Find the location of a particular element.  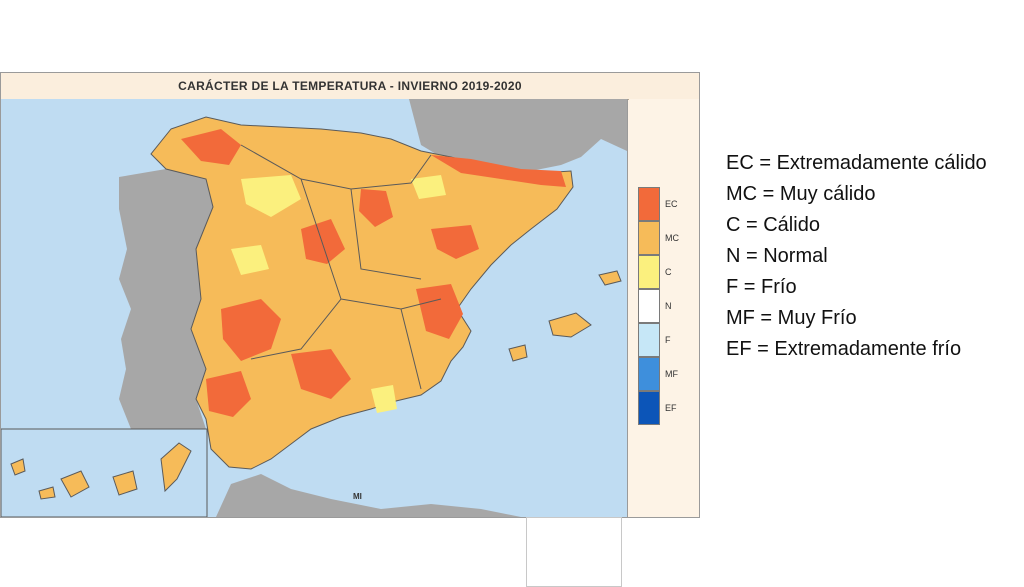

ec-teruel-patch is located at coordinates (455, 242).